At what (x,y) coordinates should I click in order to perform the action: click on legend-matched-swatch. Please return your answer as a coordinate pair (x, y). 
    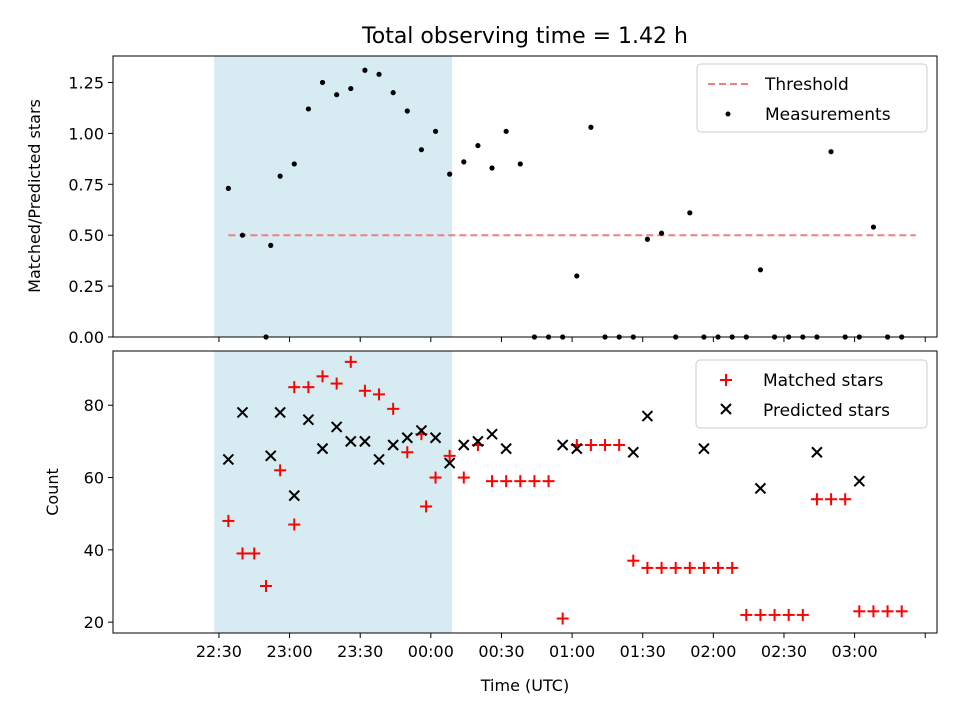
    Looking at the image, I should click on (726, 380).